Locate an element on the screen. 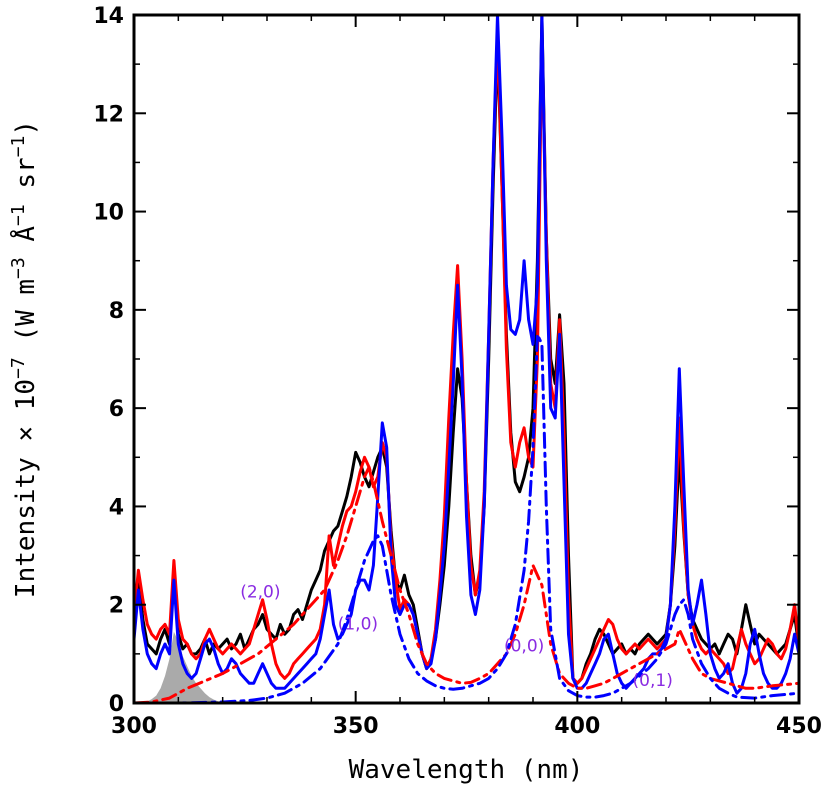 The width and height of the screenshot is (830, 789). y-tick-label: 4 is located at coordinates (116, 507).